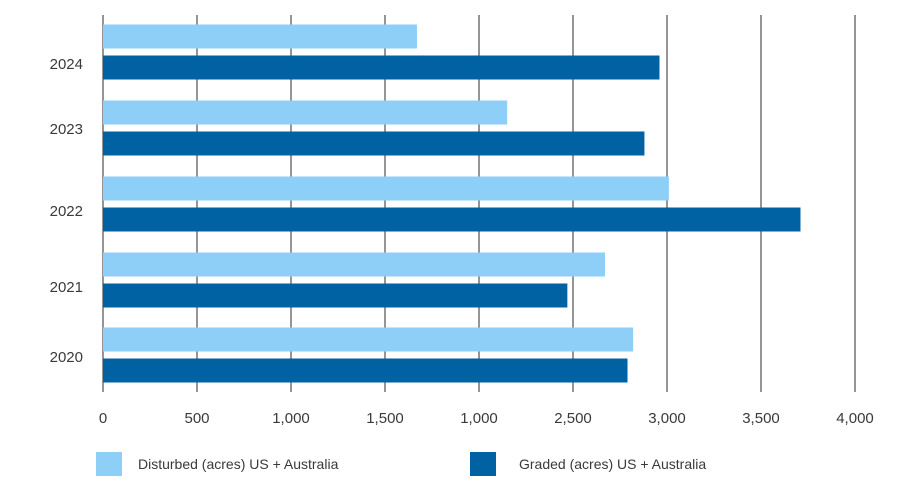  What do you see at coordinates (66, 357) in the screenshot?
I see `category-label: 2020` at bounding box center [66, 357].